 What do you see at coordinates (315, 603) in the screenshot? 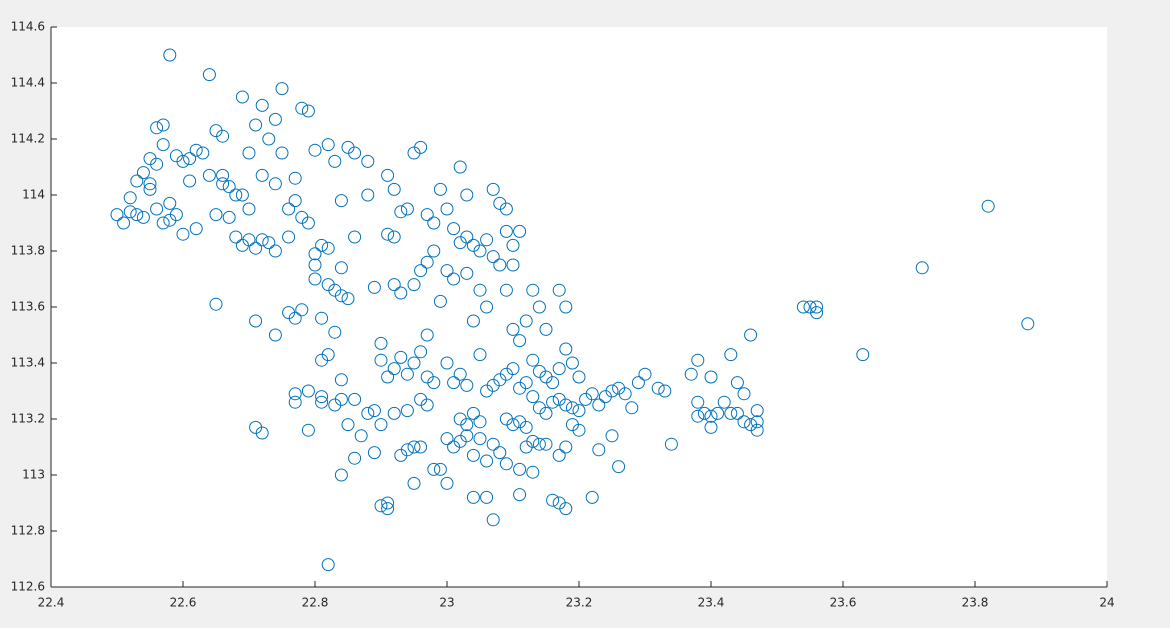
I see `x-tick-label: 22.8` at bounding box center [315, 603].